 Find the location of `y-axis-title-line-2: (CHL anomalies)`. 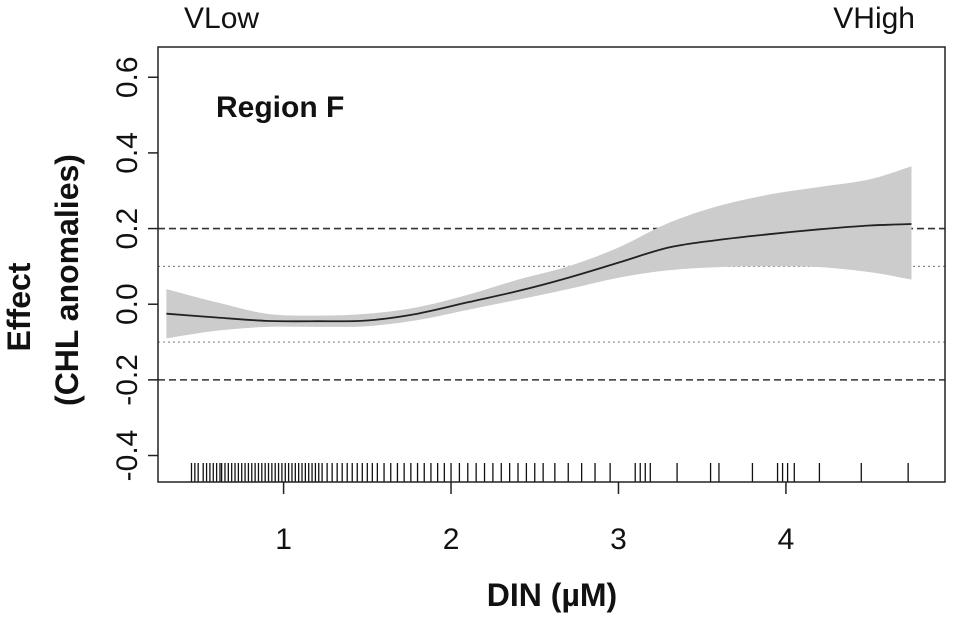

y-axis-title-line-2: (CHL anomalies) is located at coordinates (67, 280).